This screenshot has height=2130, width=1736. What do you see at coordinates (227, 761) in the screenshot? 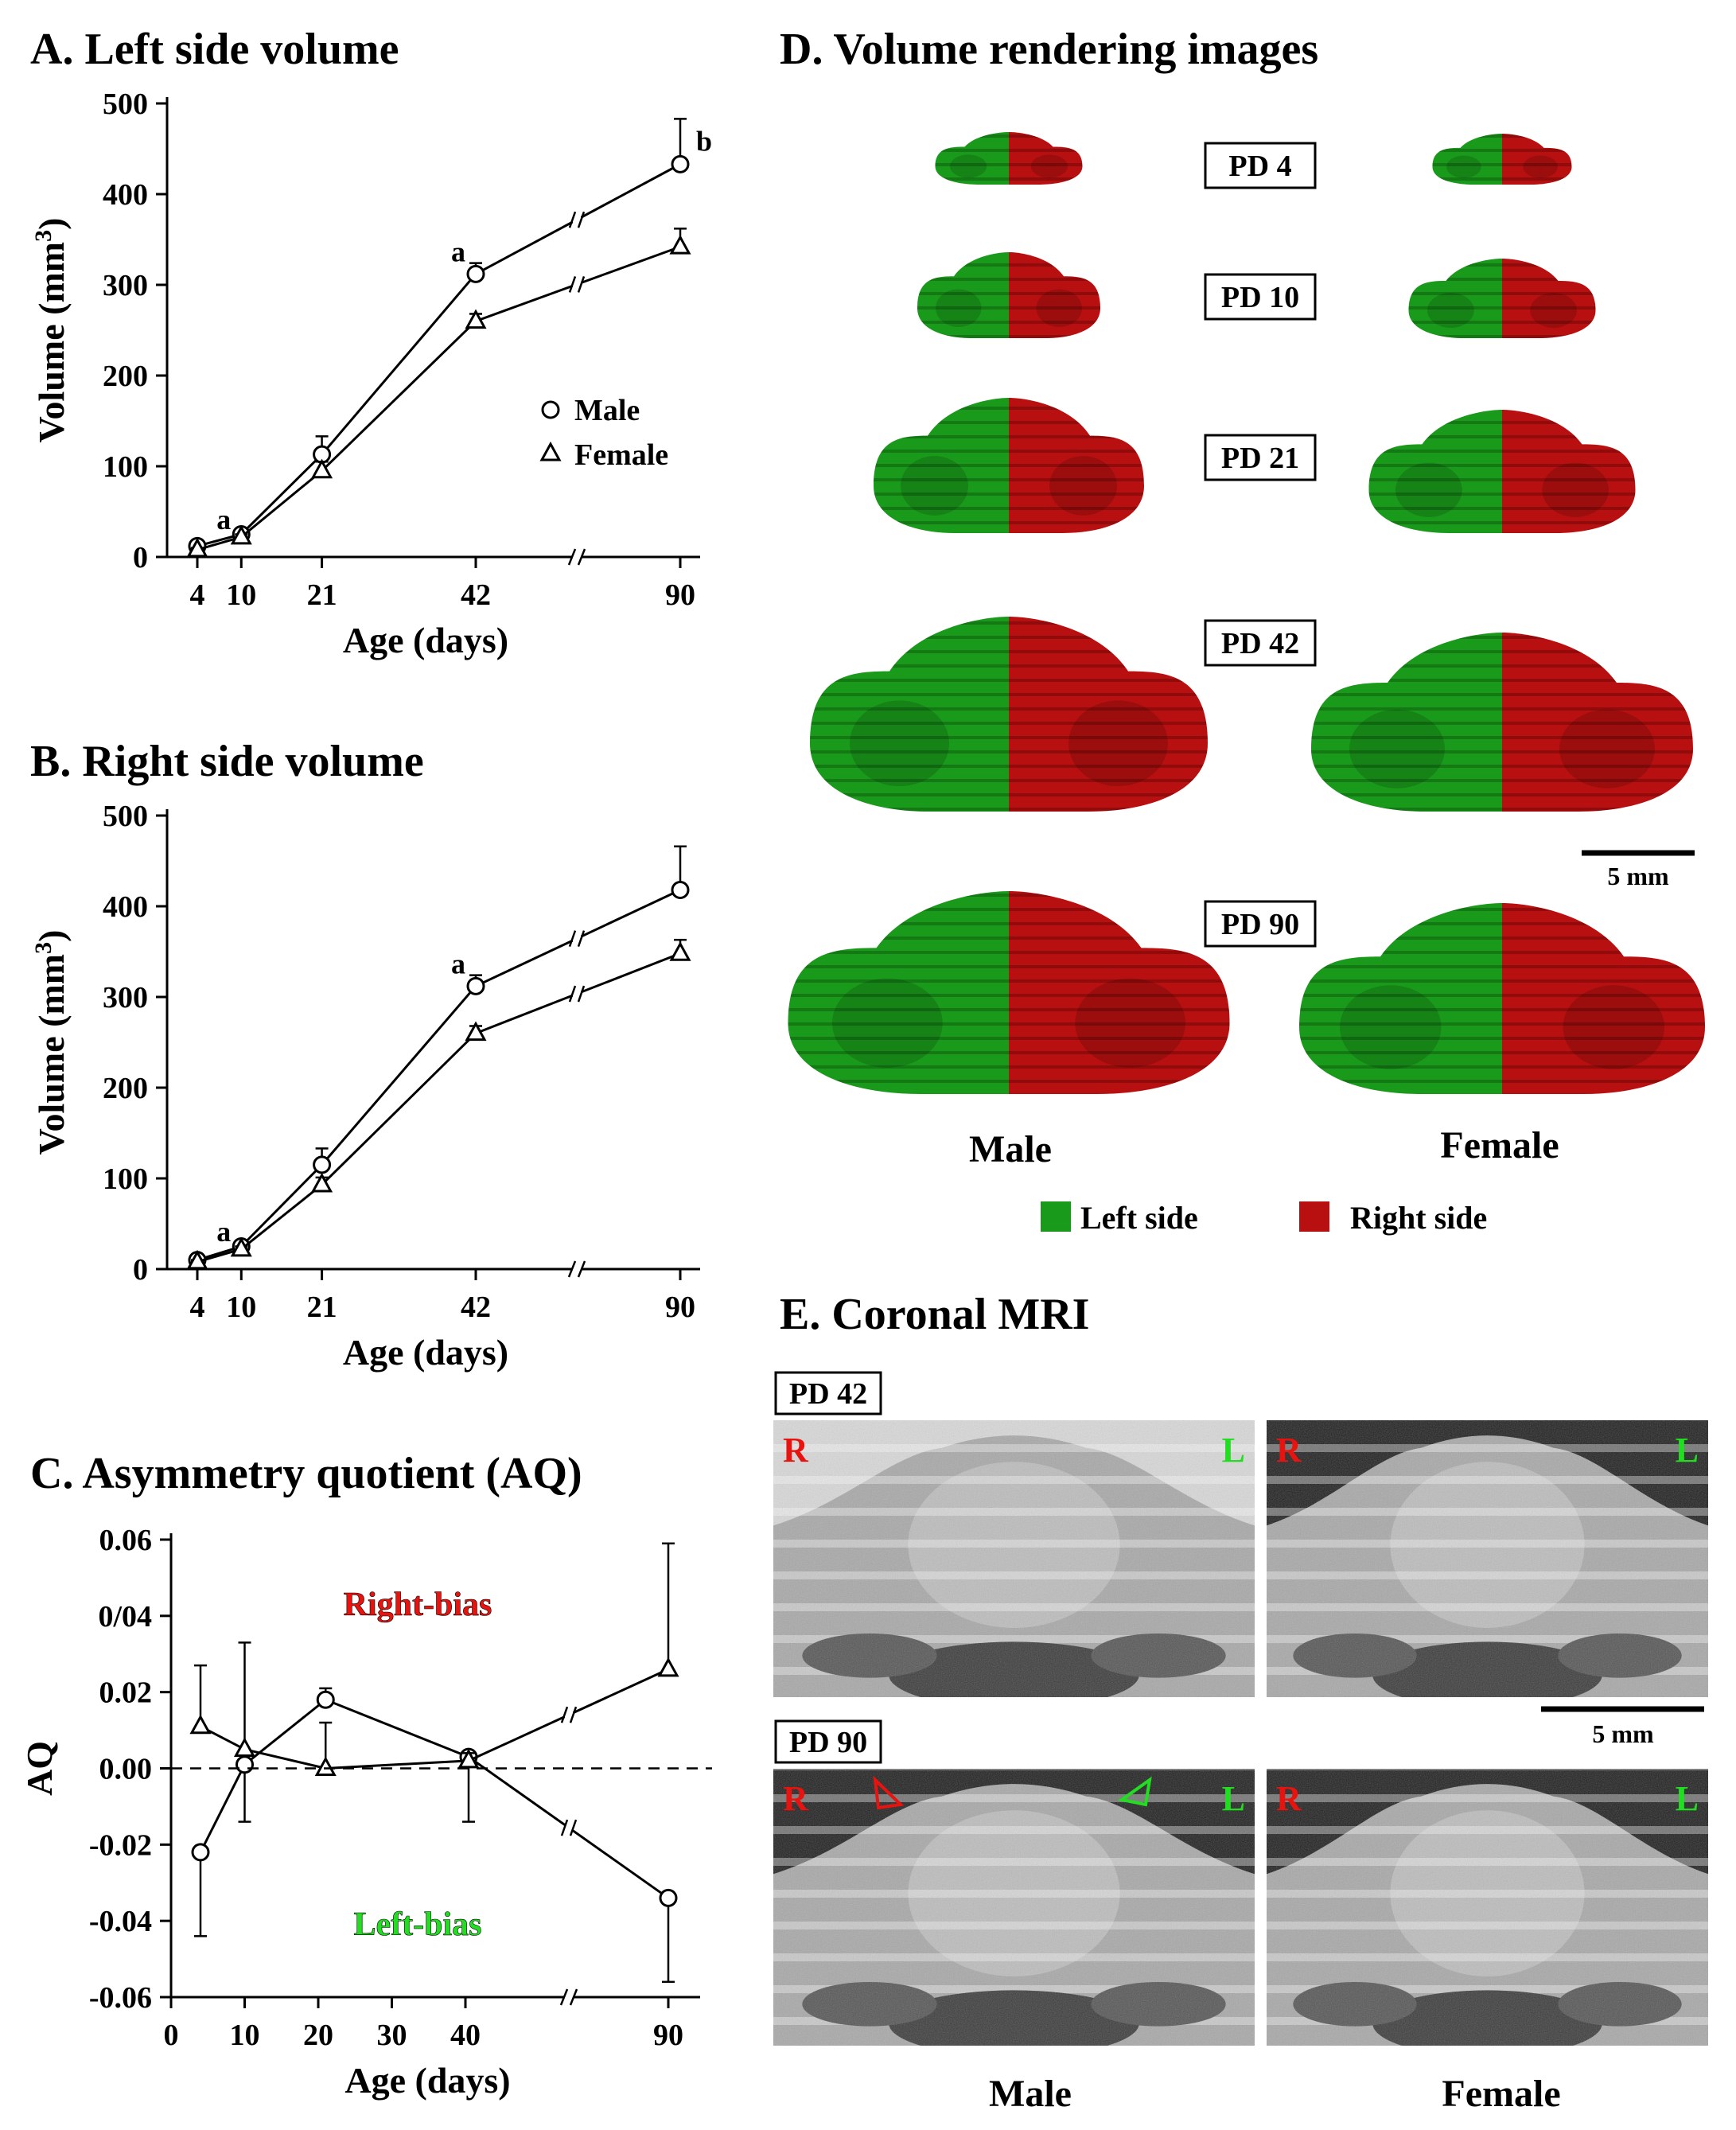
I see `panel-b-title: B. Right side volume` at bounding box center [227, 761].